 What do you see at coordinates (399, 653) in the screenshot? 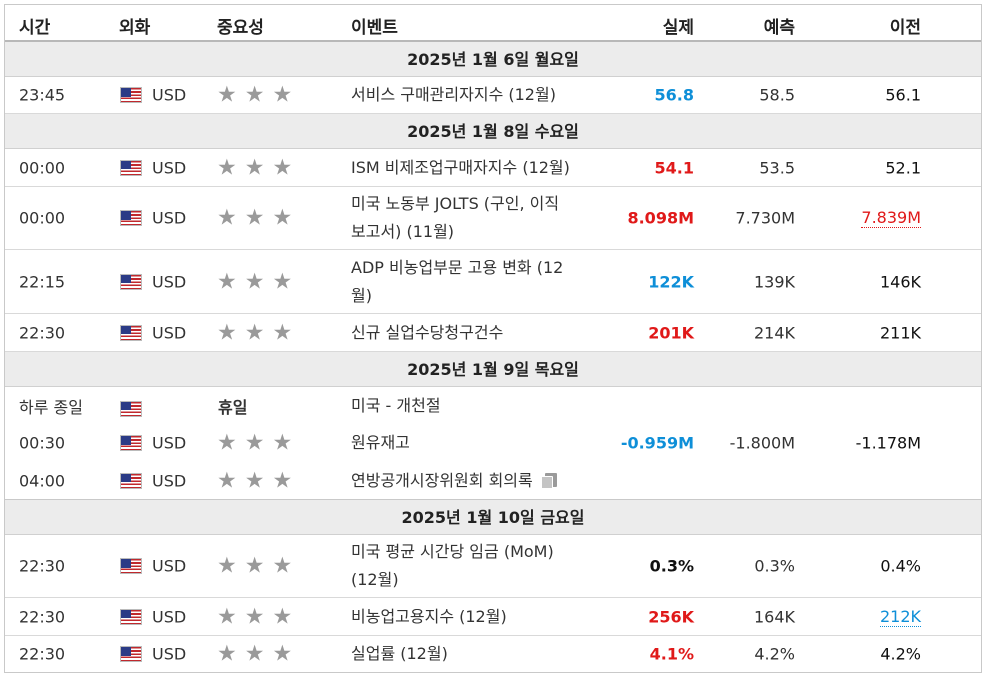
I see `event-name: 실업률 (12월)` at bounding box center [399, 653].